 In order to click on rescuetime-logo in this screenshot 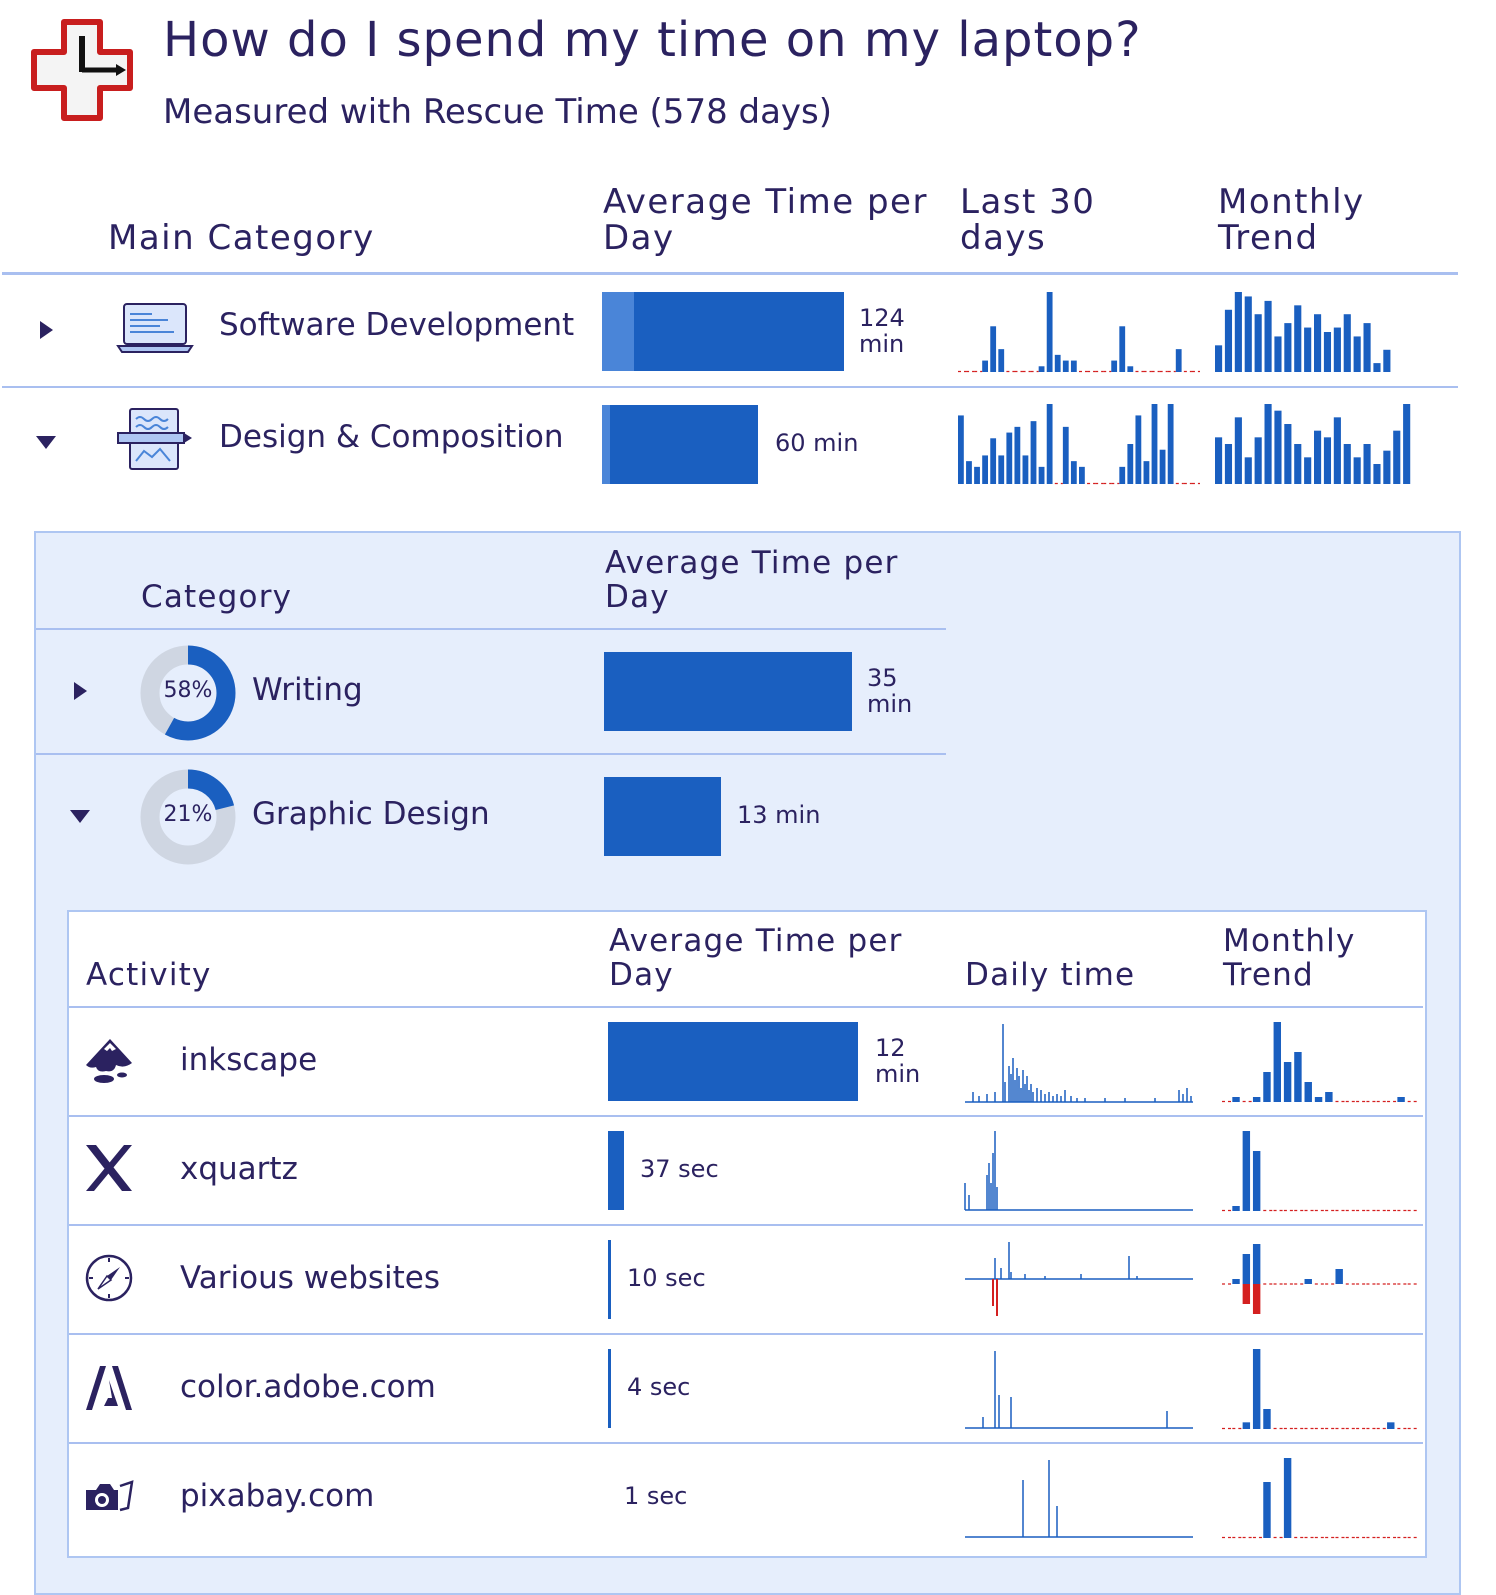, I will do `click(82, 70)`.